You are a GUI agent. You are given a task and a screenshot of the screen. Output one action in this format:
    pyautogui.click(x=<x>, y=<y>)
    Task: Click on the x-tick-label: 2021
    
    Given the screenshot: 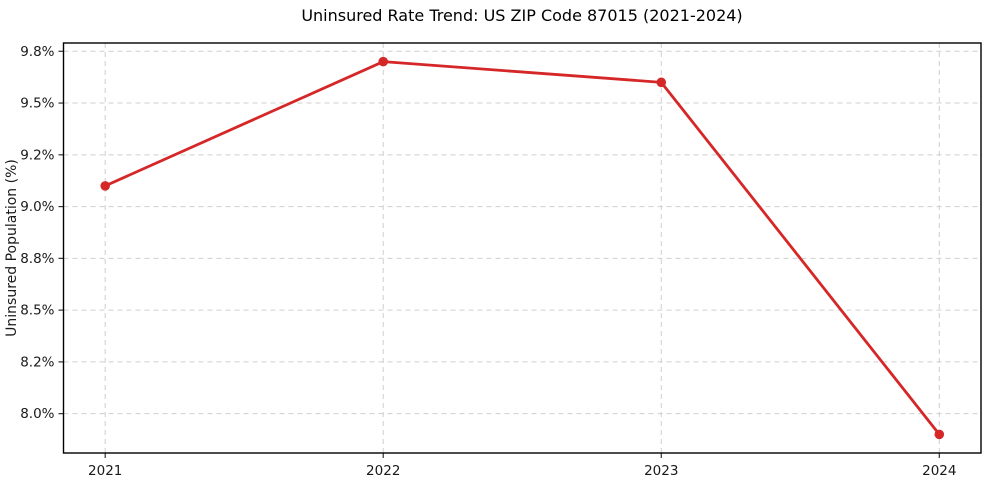 What is the action you would take?
    pyautogui.click(x=105, y=471)
    